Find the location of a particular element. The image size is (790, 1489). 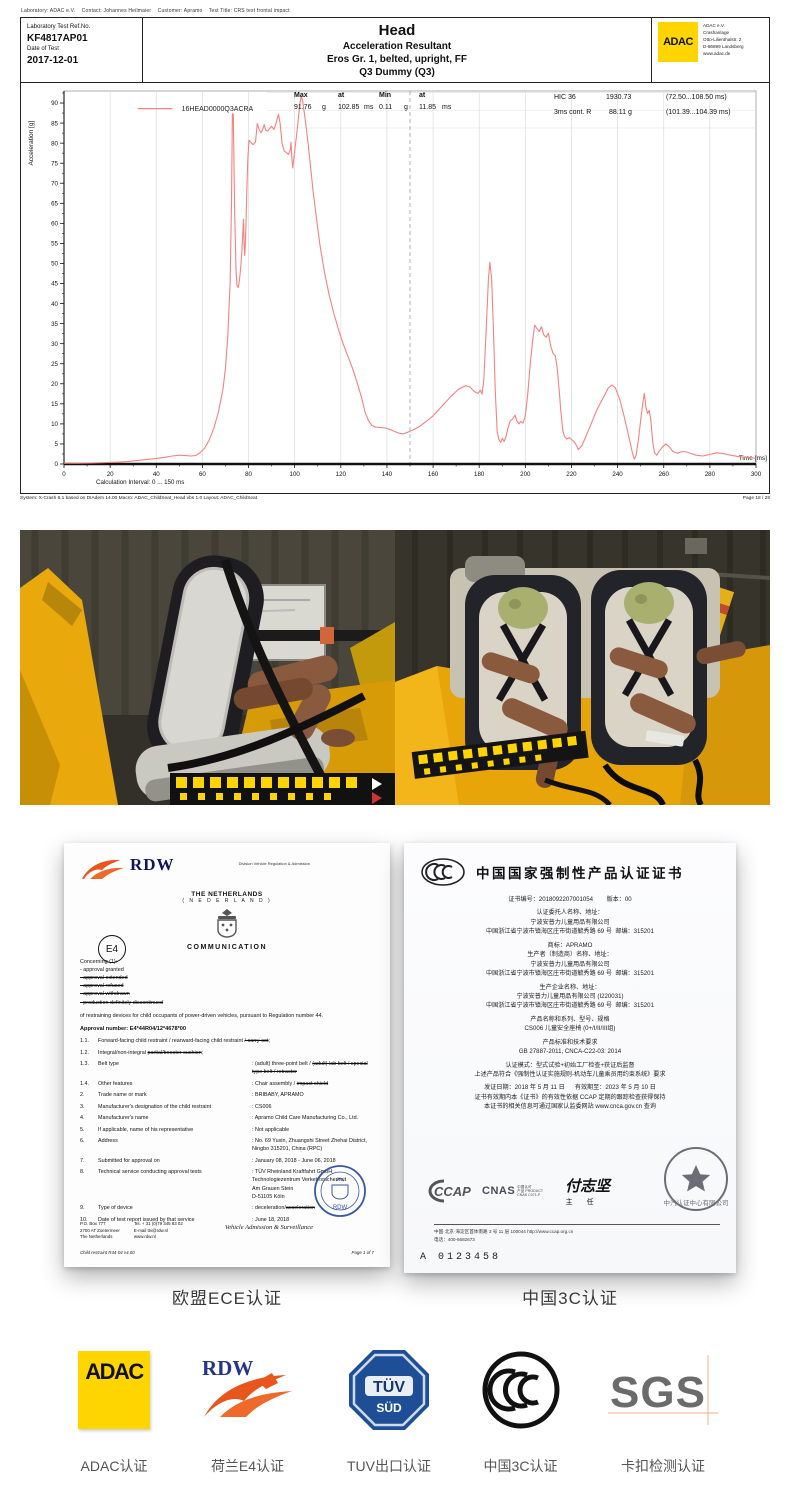

ece-option-line: - production definitely discontinued is located at coordinates (122, 1002).